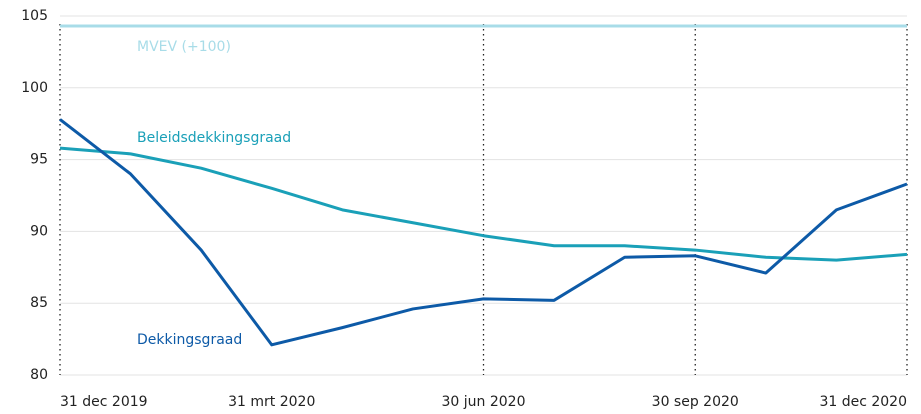 Image resolution: width=921 pixels, height=414 pixels. Describe the element at coordinates (39, 375) in the screenshot. I see `y-tick-label: 80` at that location.